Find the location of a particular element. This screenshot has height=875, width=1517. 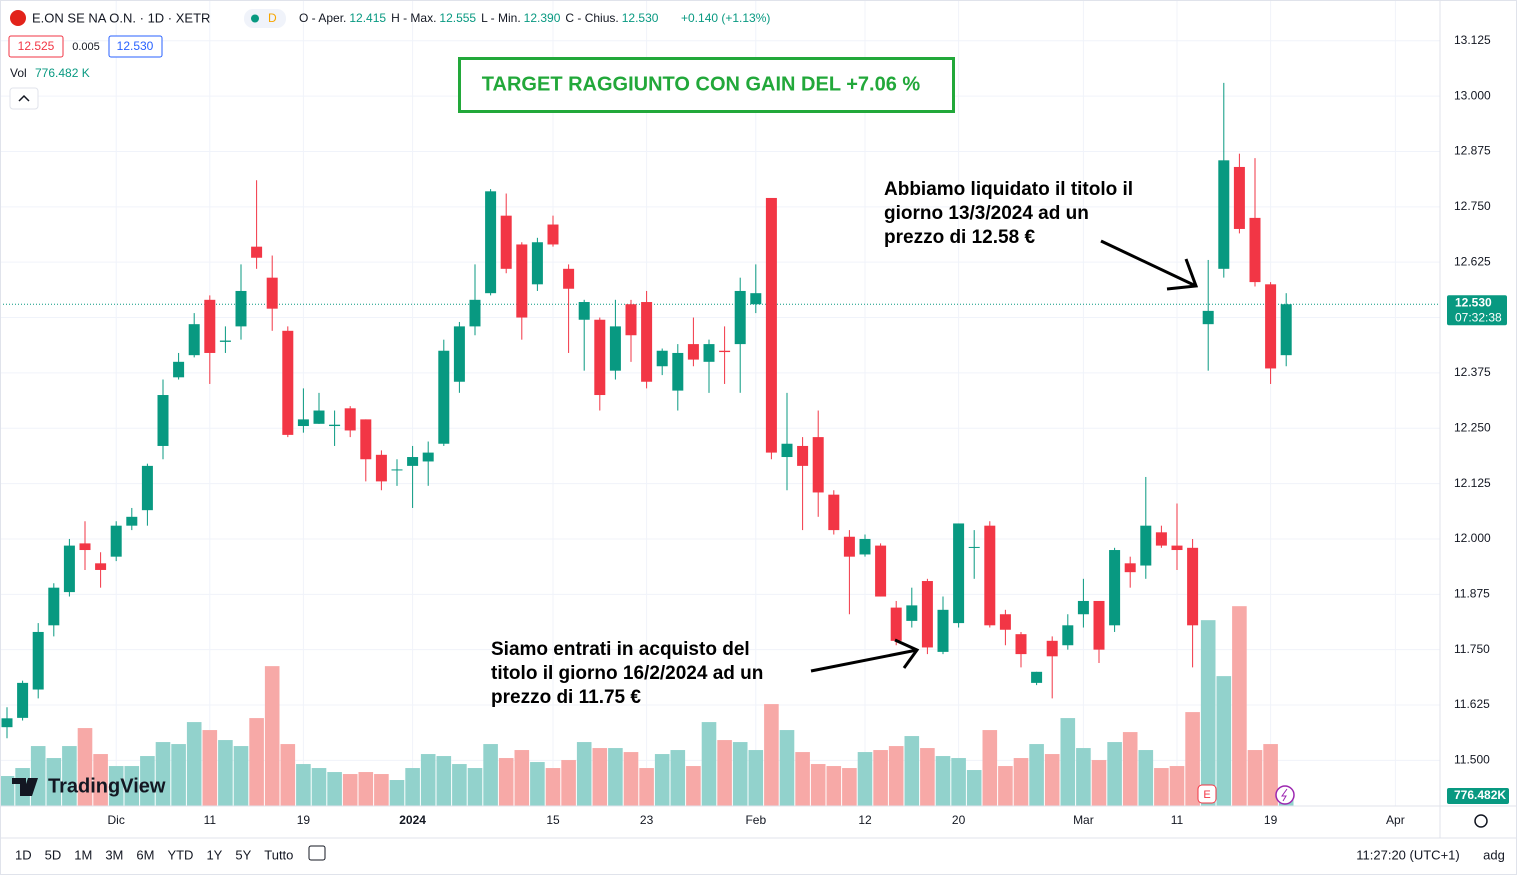

annotation-line: prezzo di 12.58 € is located at coordinates (959, 237).